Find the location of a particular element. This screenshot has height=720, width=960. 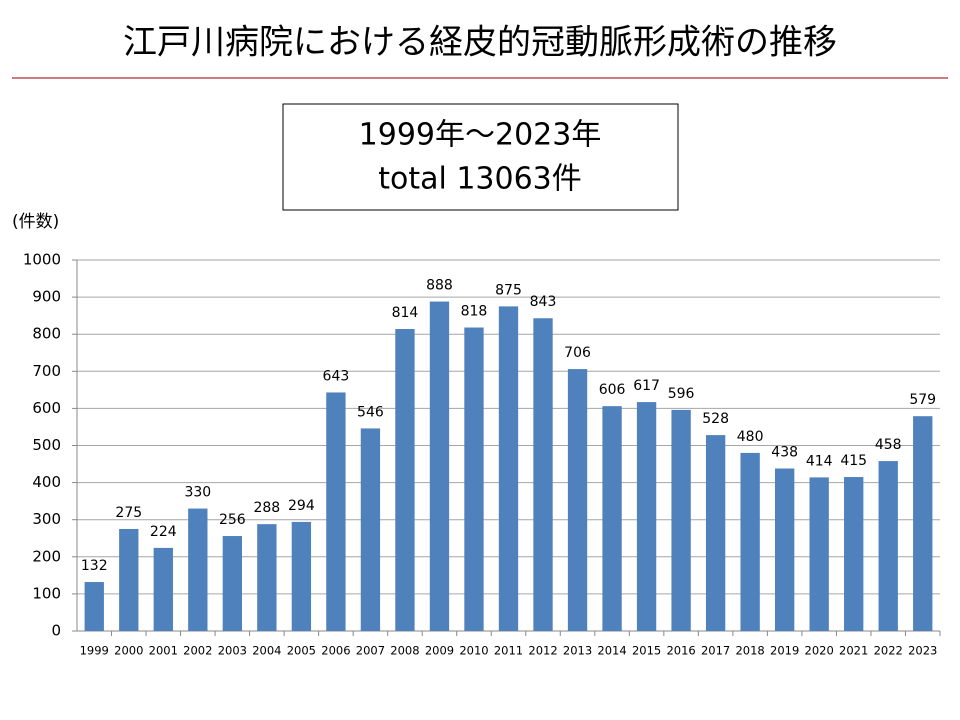

data-label: 888 is located at coordinates (439, 286).